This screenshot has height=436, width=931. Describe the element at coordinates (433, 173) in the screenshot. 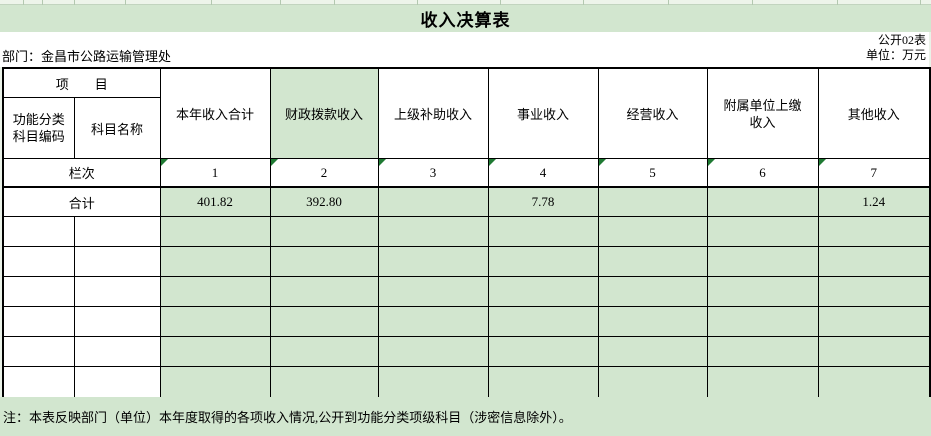

I see `lane-number-cell: 3` at that location.